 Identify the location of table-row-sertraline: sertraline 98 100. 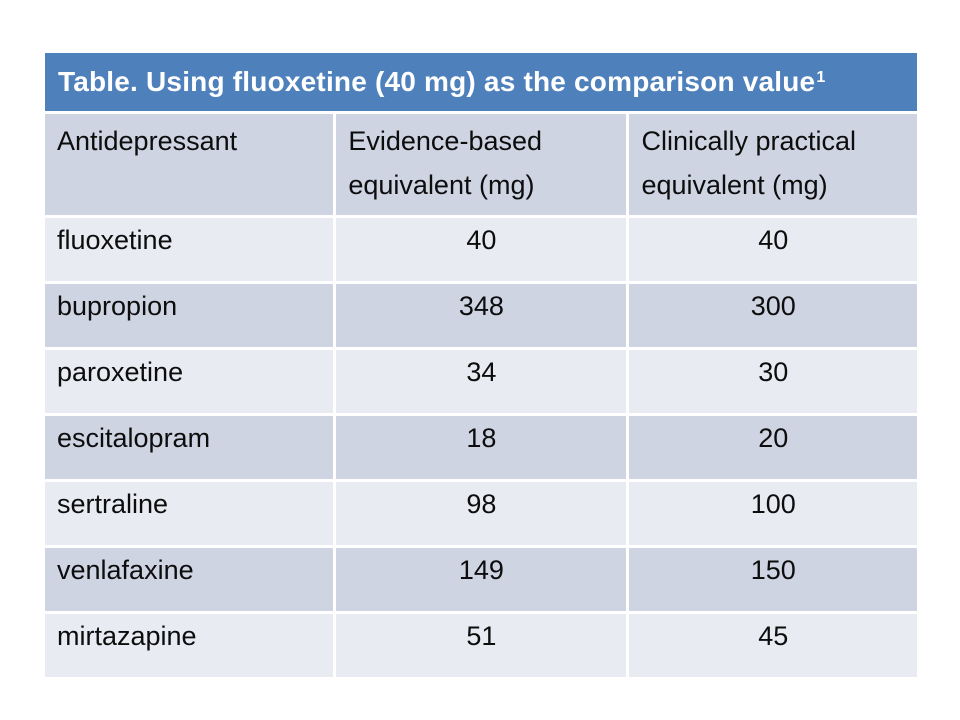
(481, 514).